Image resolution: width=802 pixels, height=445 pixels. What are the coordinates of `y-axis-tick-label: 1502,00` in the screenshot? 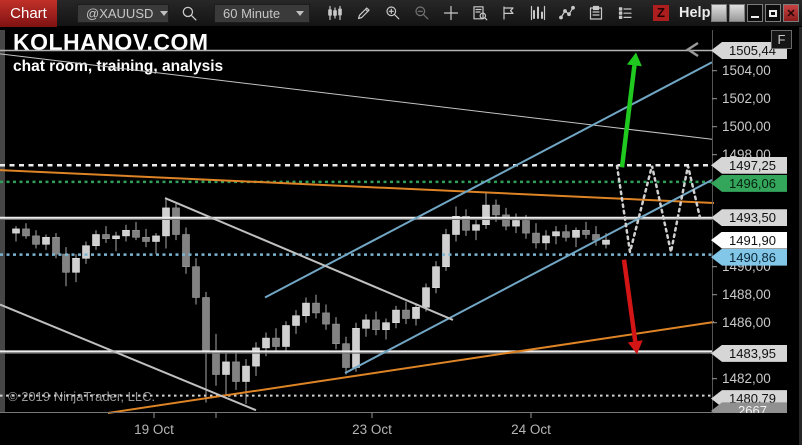 It's located at (746, 98).